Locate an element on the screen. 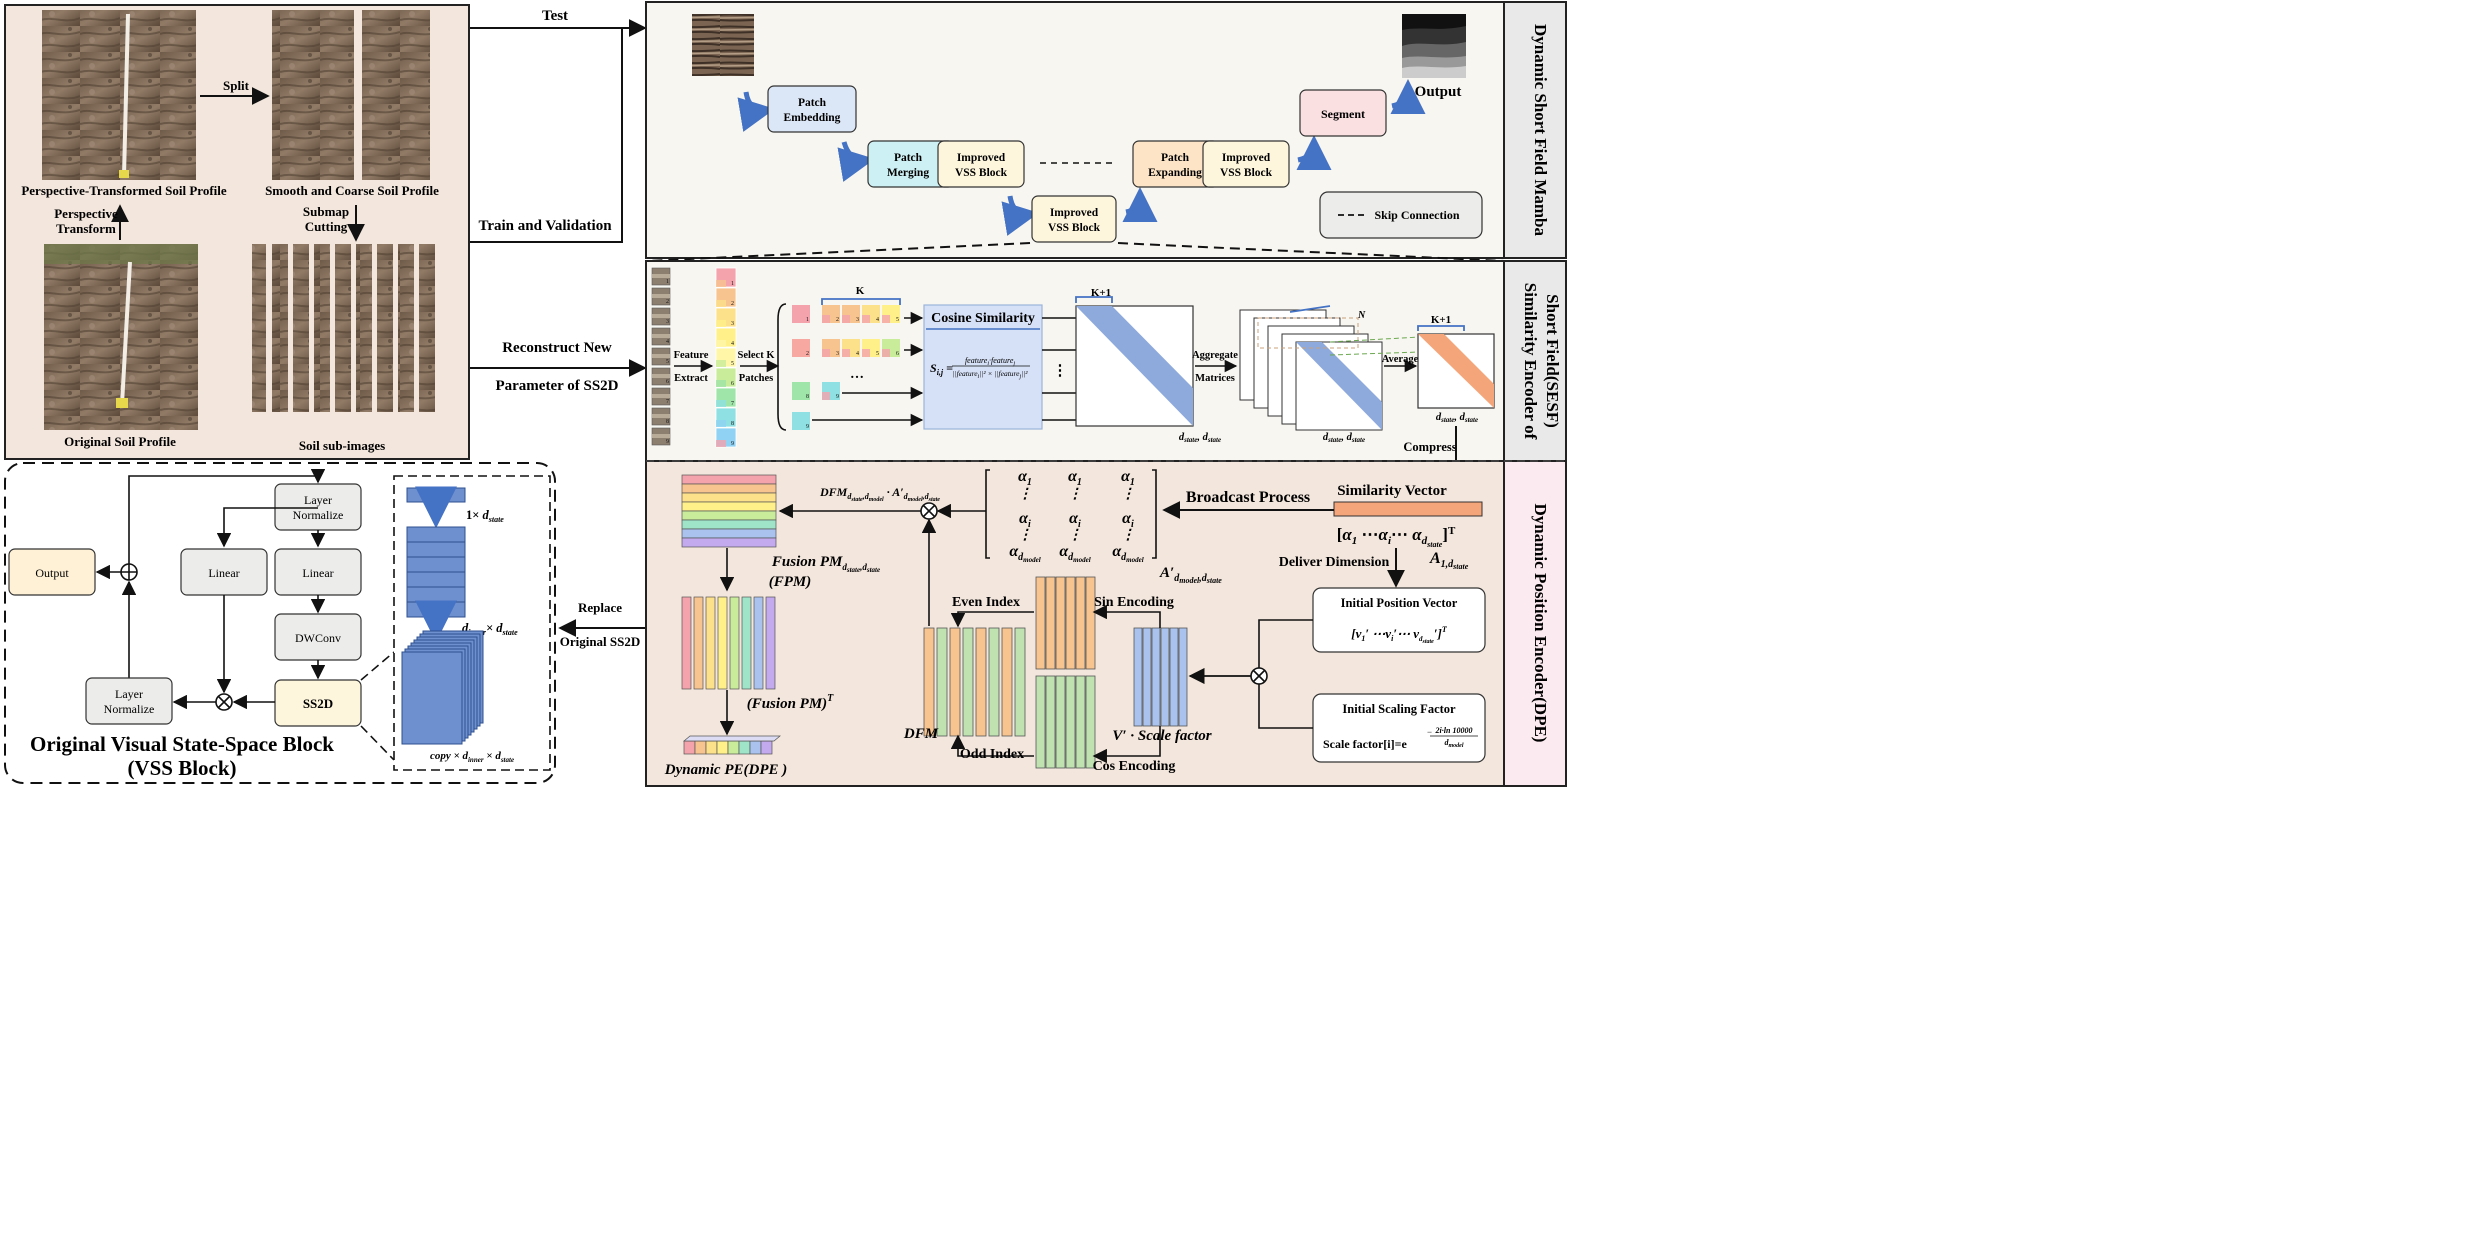 The width and height of the screenshot is (2487, 1255). svg-text: Expanding is located at coordinates (1175, 173).